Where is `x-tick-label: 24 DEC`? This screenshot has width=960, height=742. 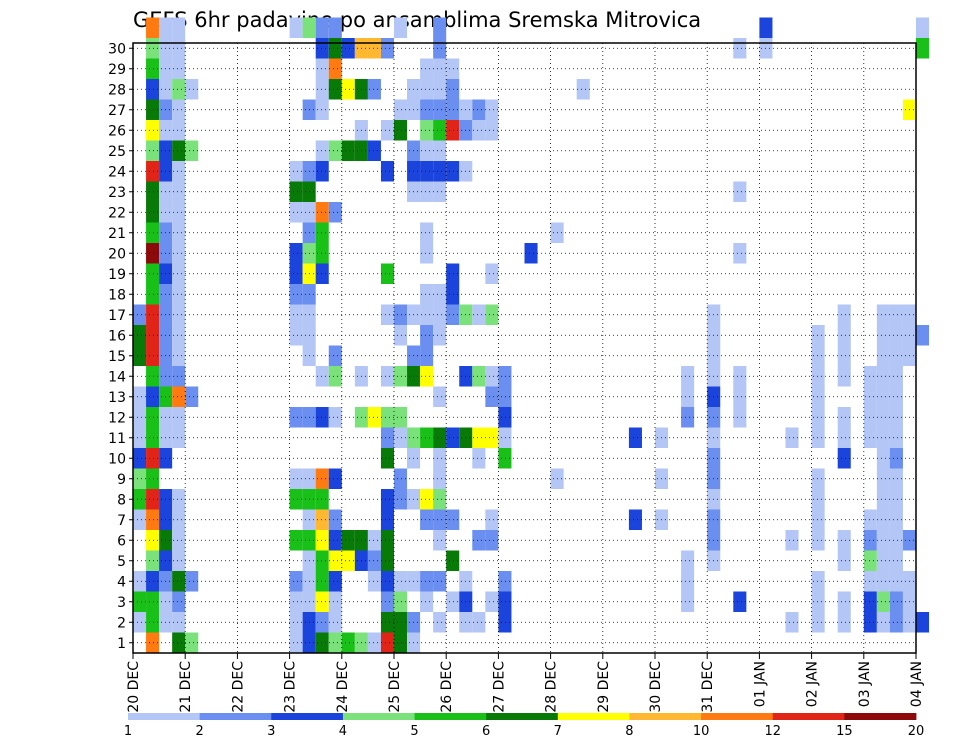
x-tick-label: 24 DEC is located at coordinates (343, 687).